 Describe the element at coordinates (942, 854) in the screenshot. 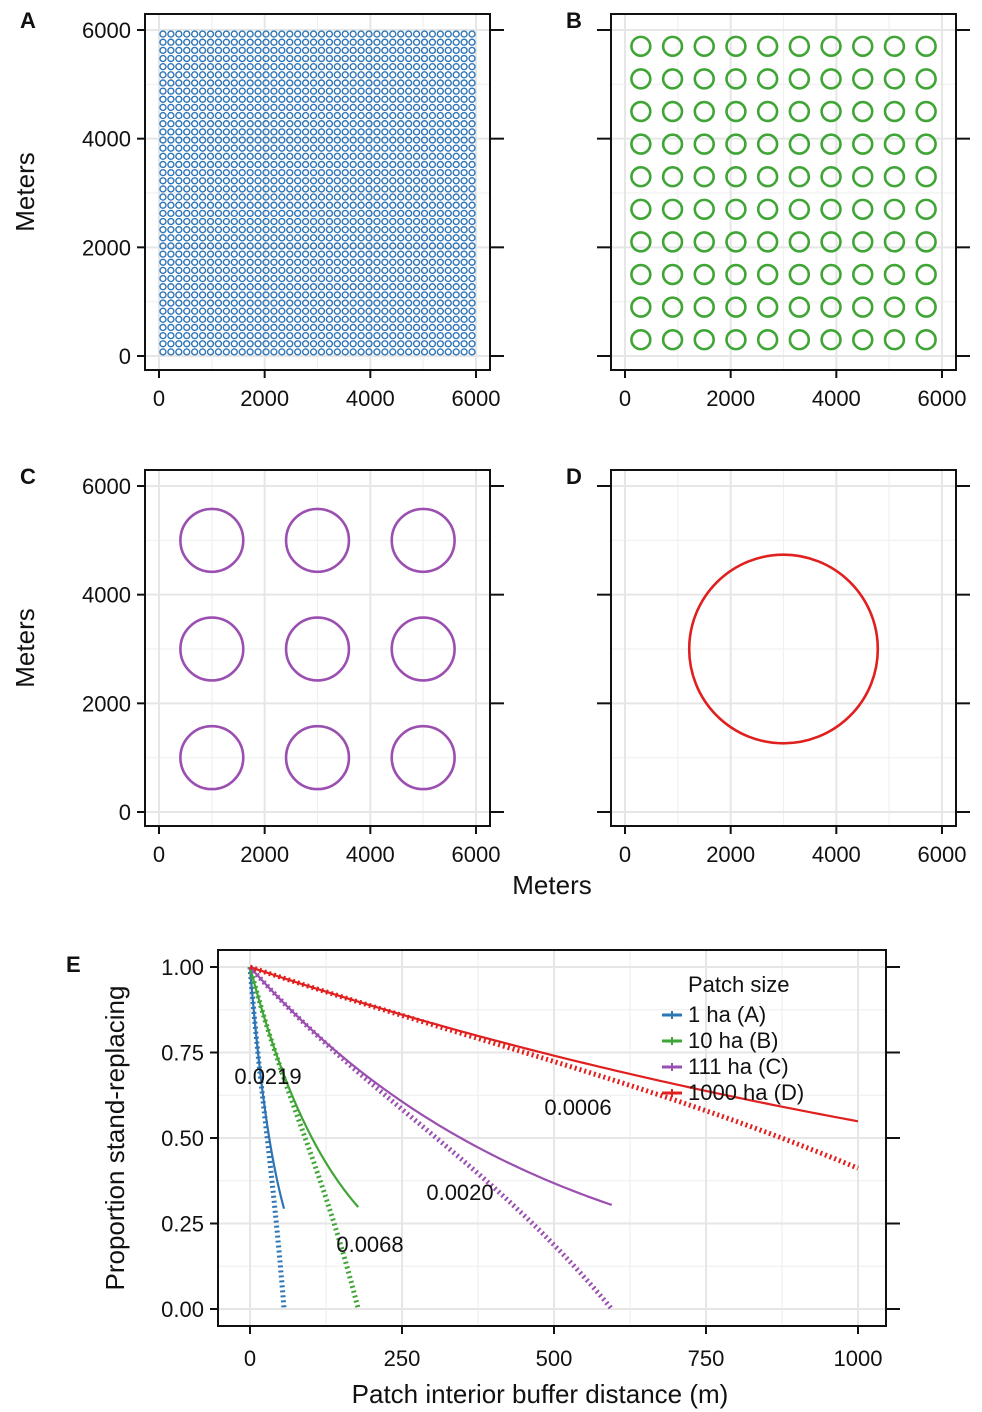

I see `x-tick-label: 6000` at that location.